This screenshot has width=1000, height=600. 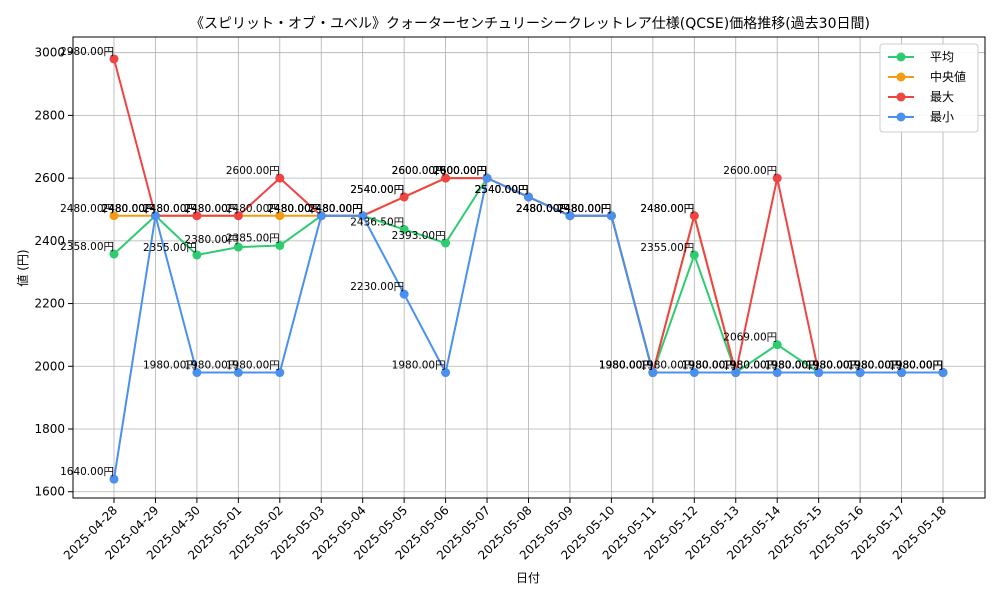 I want to click on y-tick-label: 2400, so click(x=49, y=241).